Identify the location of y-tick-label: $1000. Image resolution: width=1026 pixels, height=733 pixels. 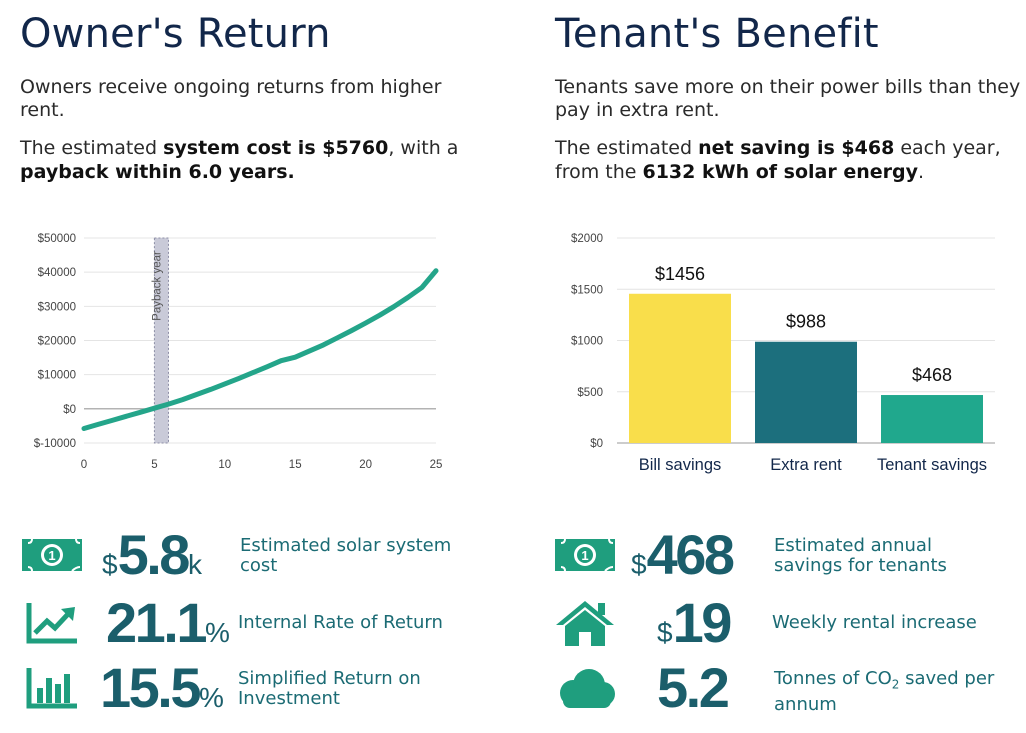
(587, 342).